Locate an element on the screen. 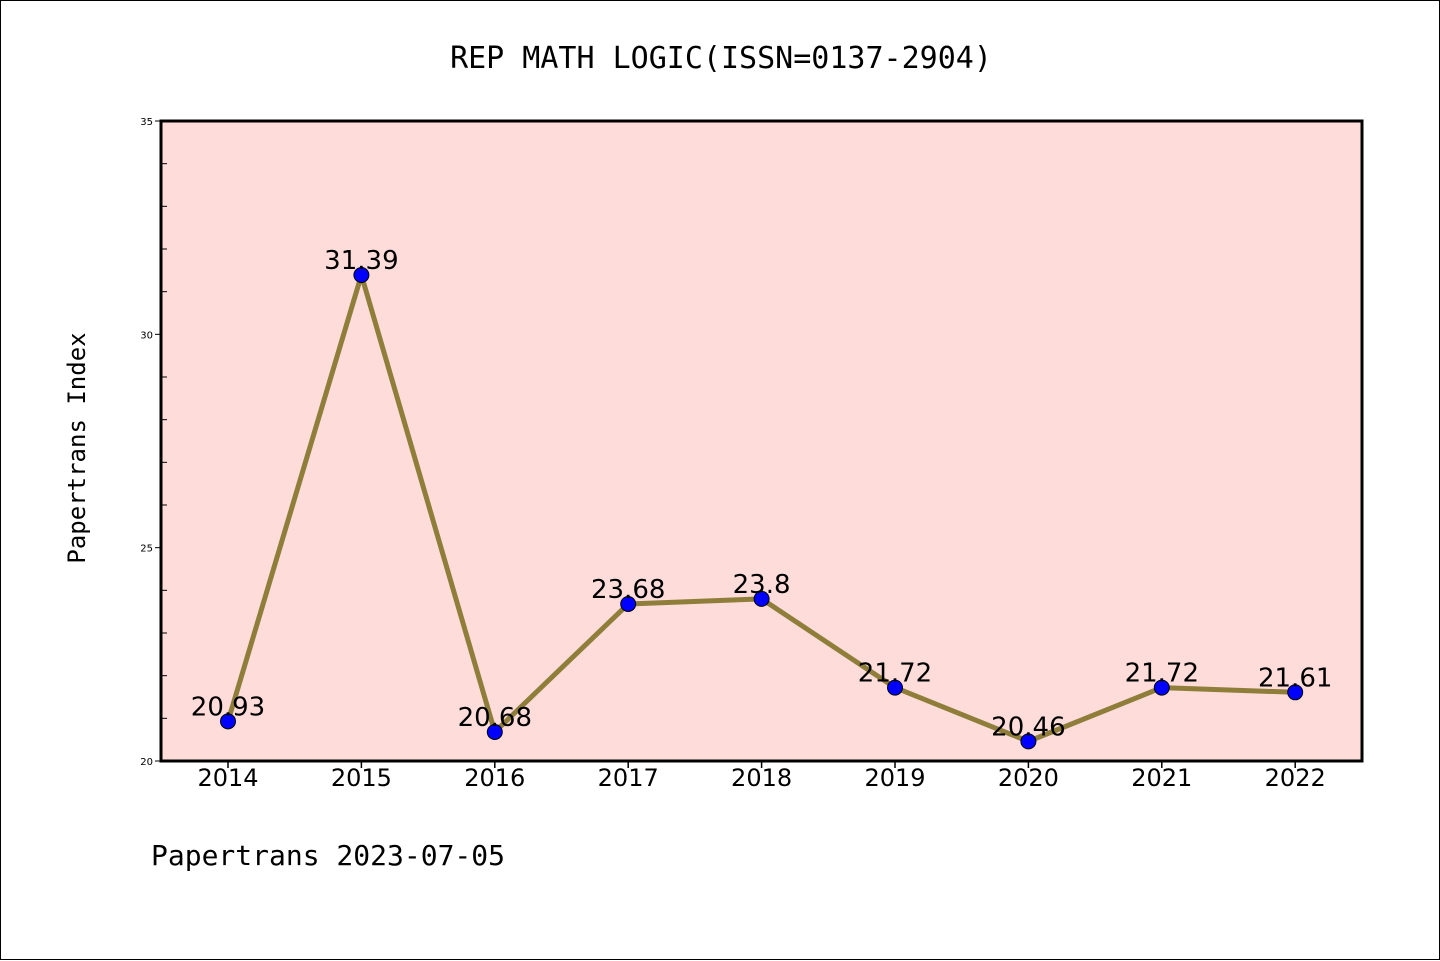 This screenshot has width=1440, height=961. x-tick-label: 2014 is located at coordinates (227, 778).